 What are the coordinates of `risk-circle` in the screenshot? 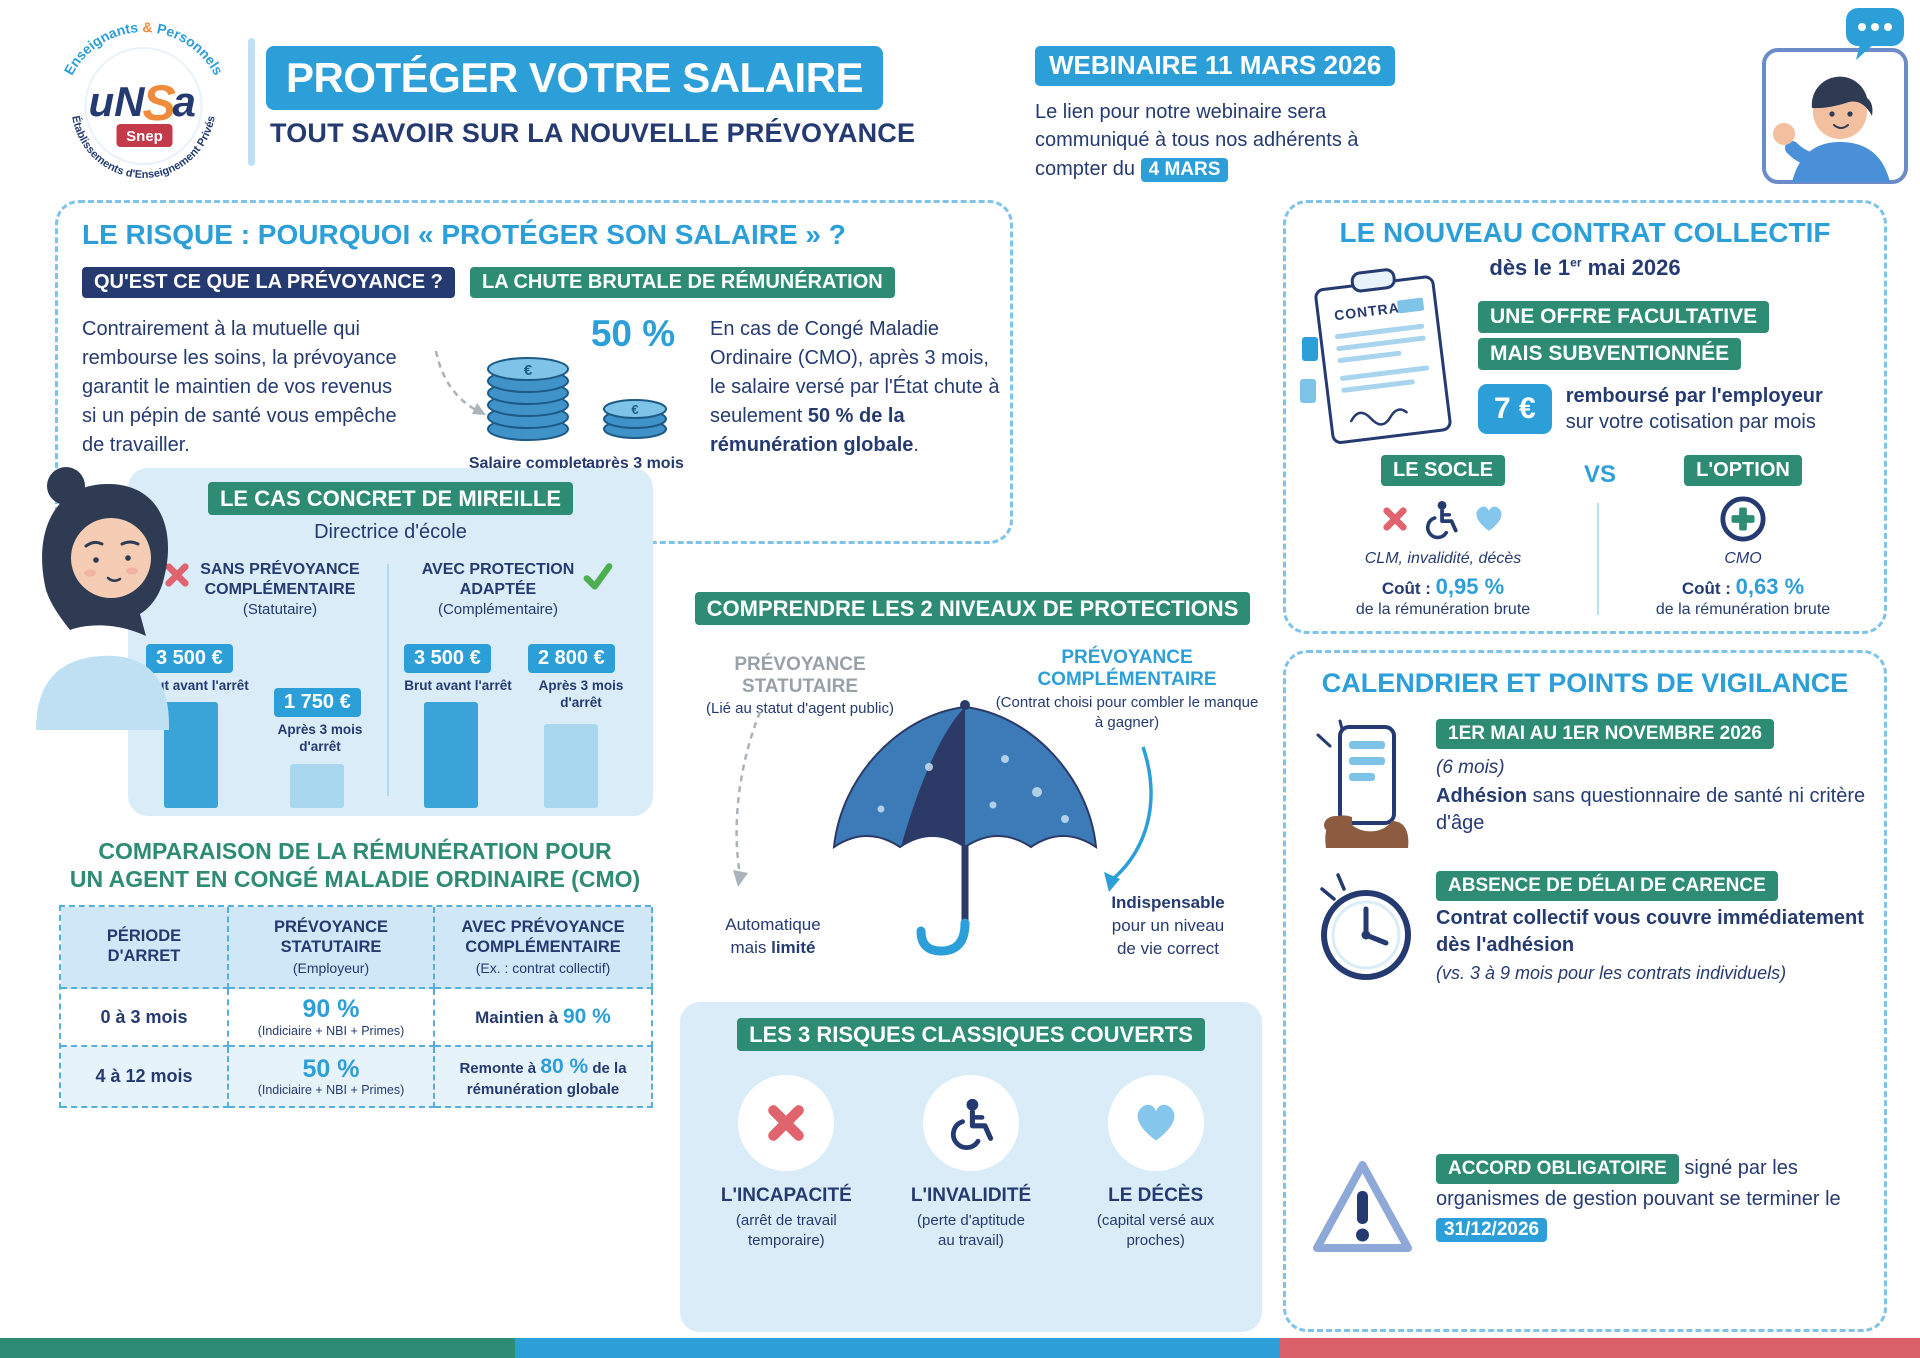 It's located at (1155, 1123).